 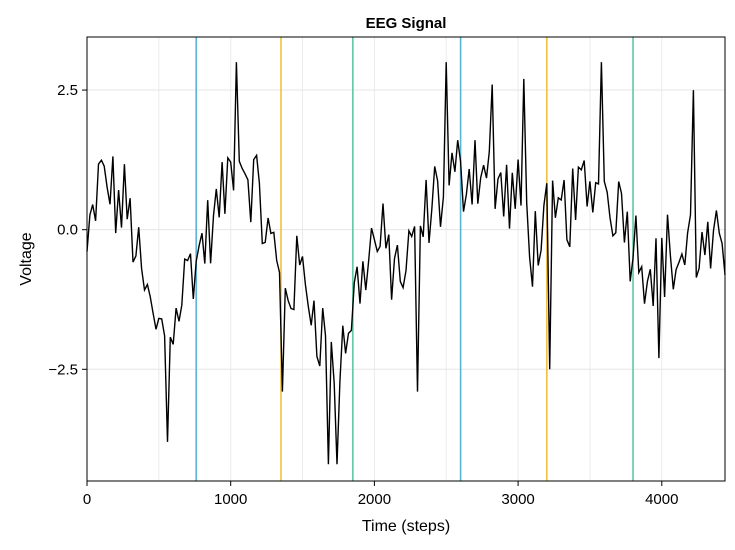 What do you see at coordinates (230, 499) in the screenshot?
I see `x-tick-label: 1000` at bounding box center [230, 499].